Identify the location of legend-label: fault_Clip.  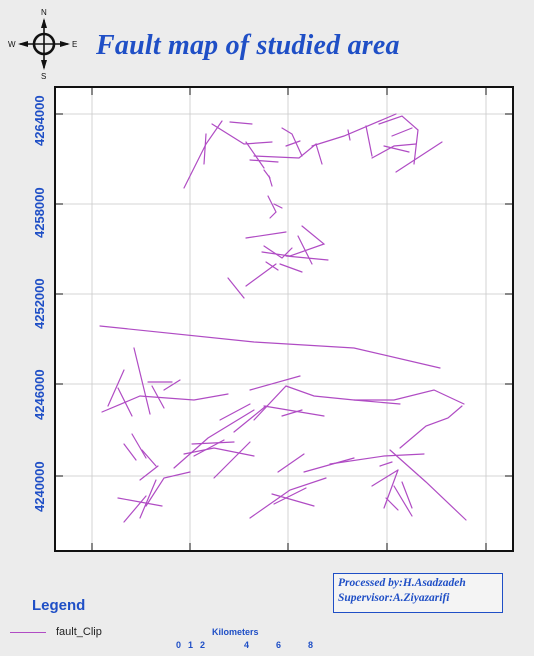
(79, 632).